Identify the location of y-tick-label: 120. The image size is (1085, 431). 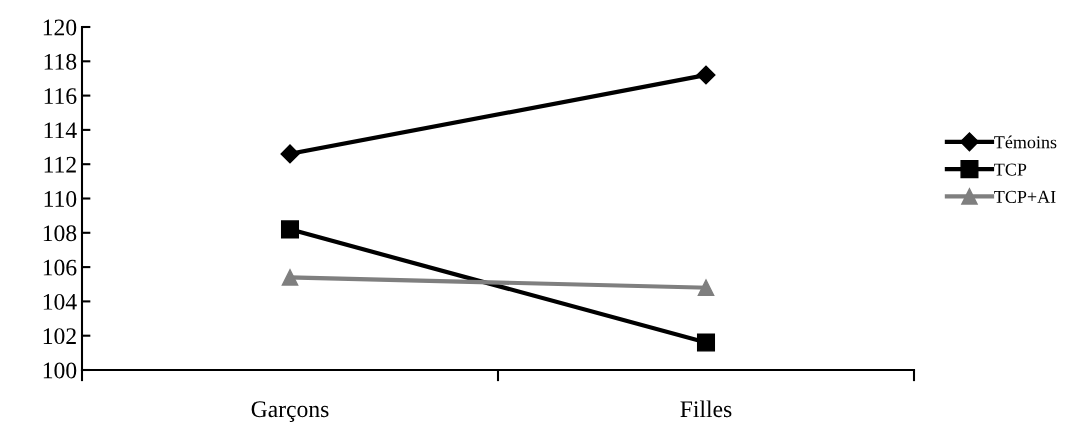
(60, 27).